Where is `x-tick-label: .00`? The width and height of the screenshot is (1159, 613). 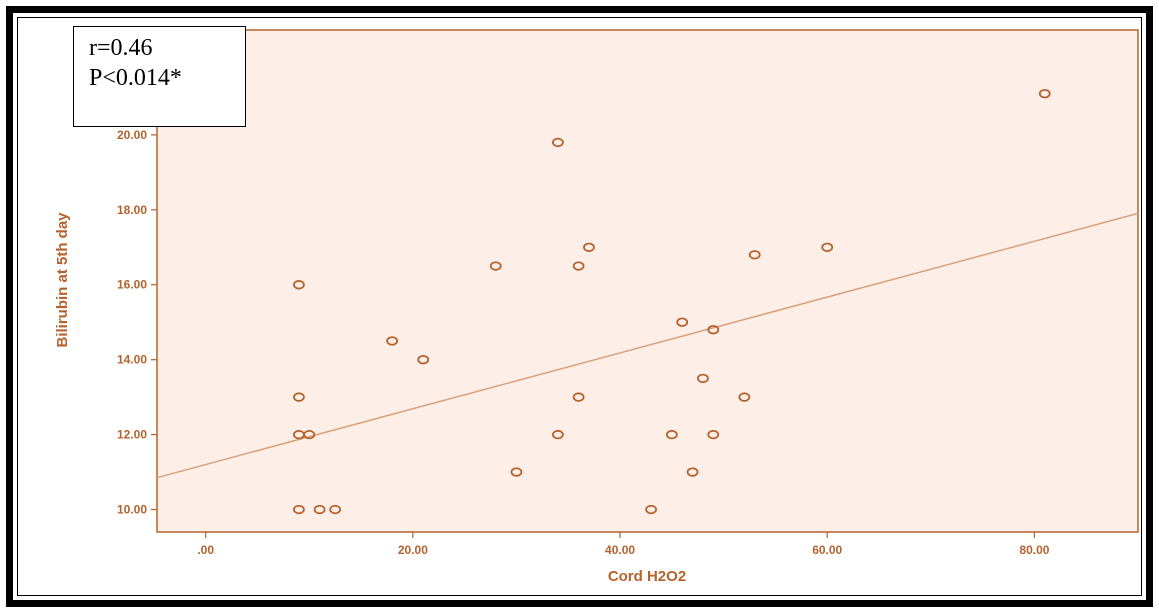
x-tick-label: .00 is located at coordinates (205, 550).